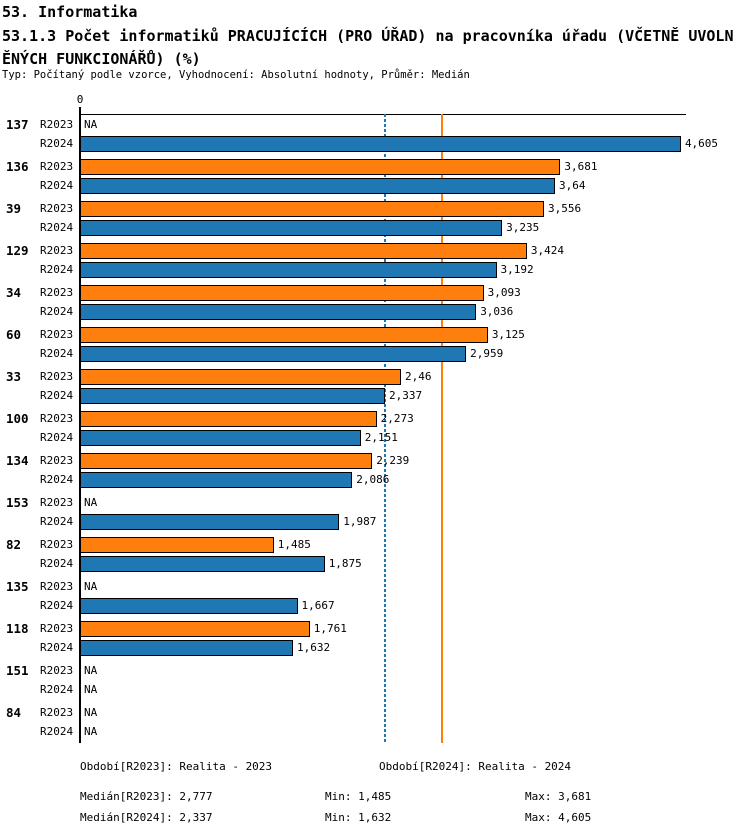 This screenshot has height=834, width=750. Describe the element at coordinates (14, 712) in the screenshot. I see `row-id-label: 84` at that location.